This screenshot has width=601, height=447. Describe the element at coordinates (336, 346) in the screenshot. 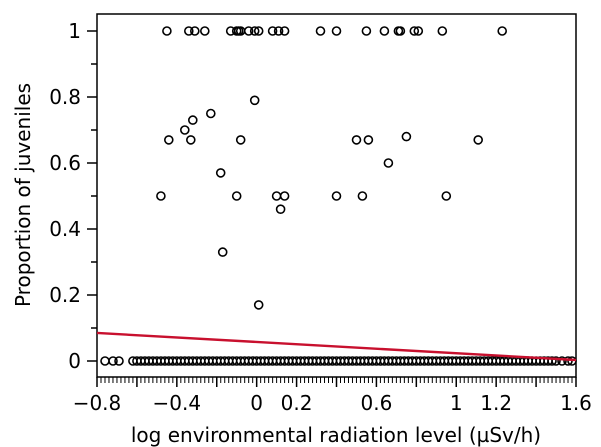

I see `fit-line` at that location.